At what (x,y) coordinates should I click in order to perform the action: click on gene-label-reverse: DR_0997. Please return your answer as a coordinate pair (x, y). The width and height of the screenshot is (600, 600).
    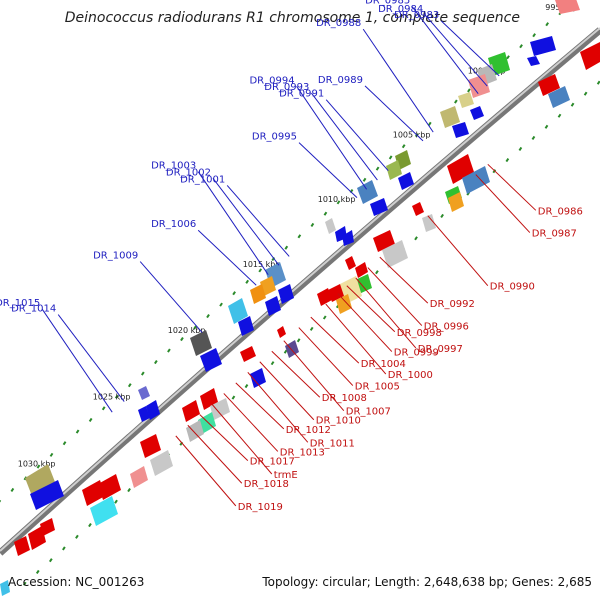
    Looking at the image, I should click on (440, 349).